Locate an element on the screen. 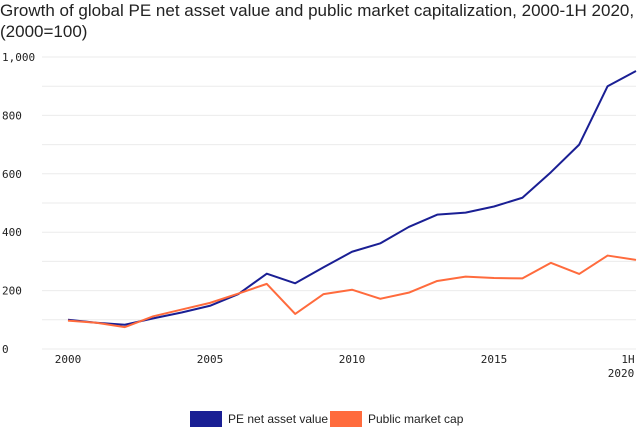 The height and width of the screenshot is (441, 640). legend-label: PE net asset value is located at coordinates (278, 419).